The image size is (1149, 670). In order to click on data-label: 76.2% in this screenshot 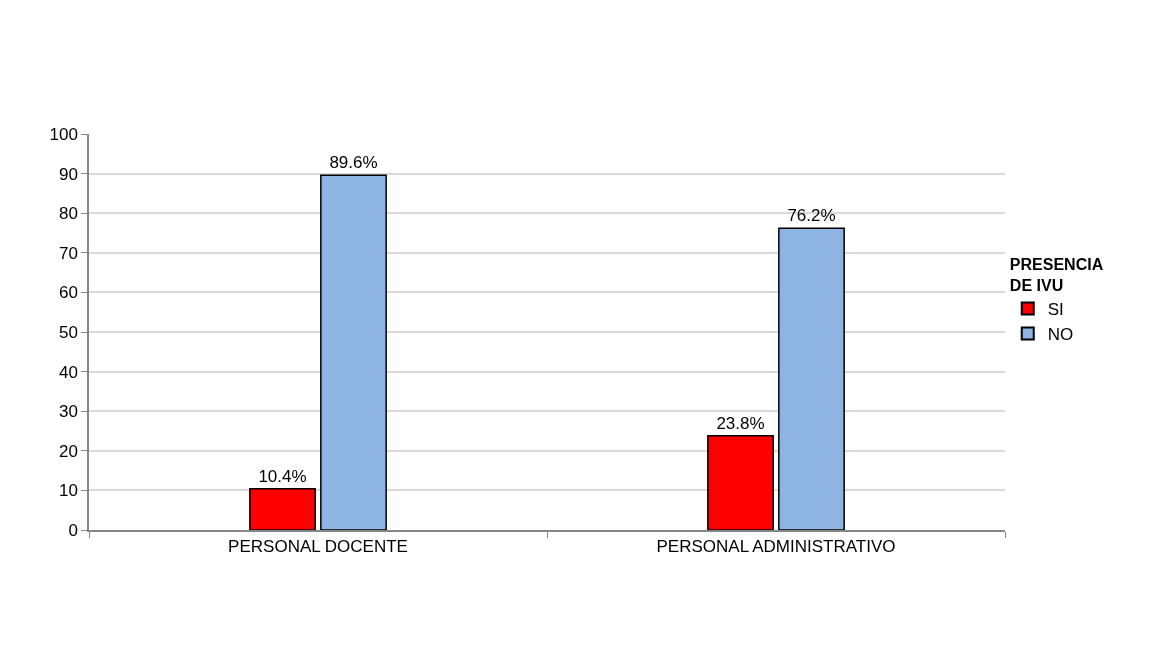, I will do `click(811, 216)`.